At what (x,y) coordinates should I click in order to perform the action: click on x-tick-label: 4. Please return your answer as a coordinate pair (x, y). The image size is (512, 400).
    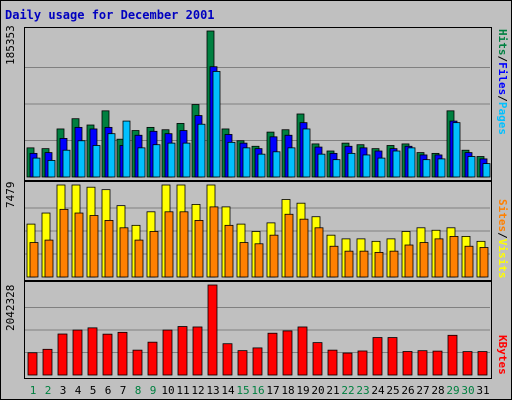
    Looking at the image, I should click on (78, 390).